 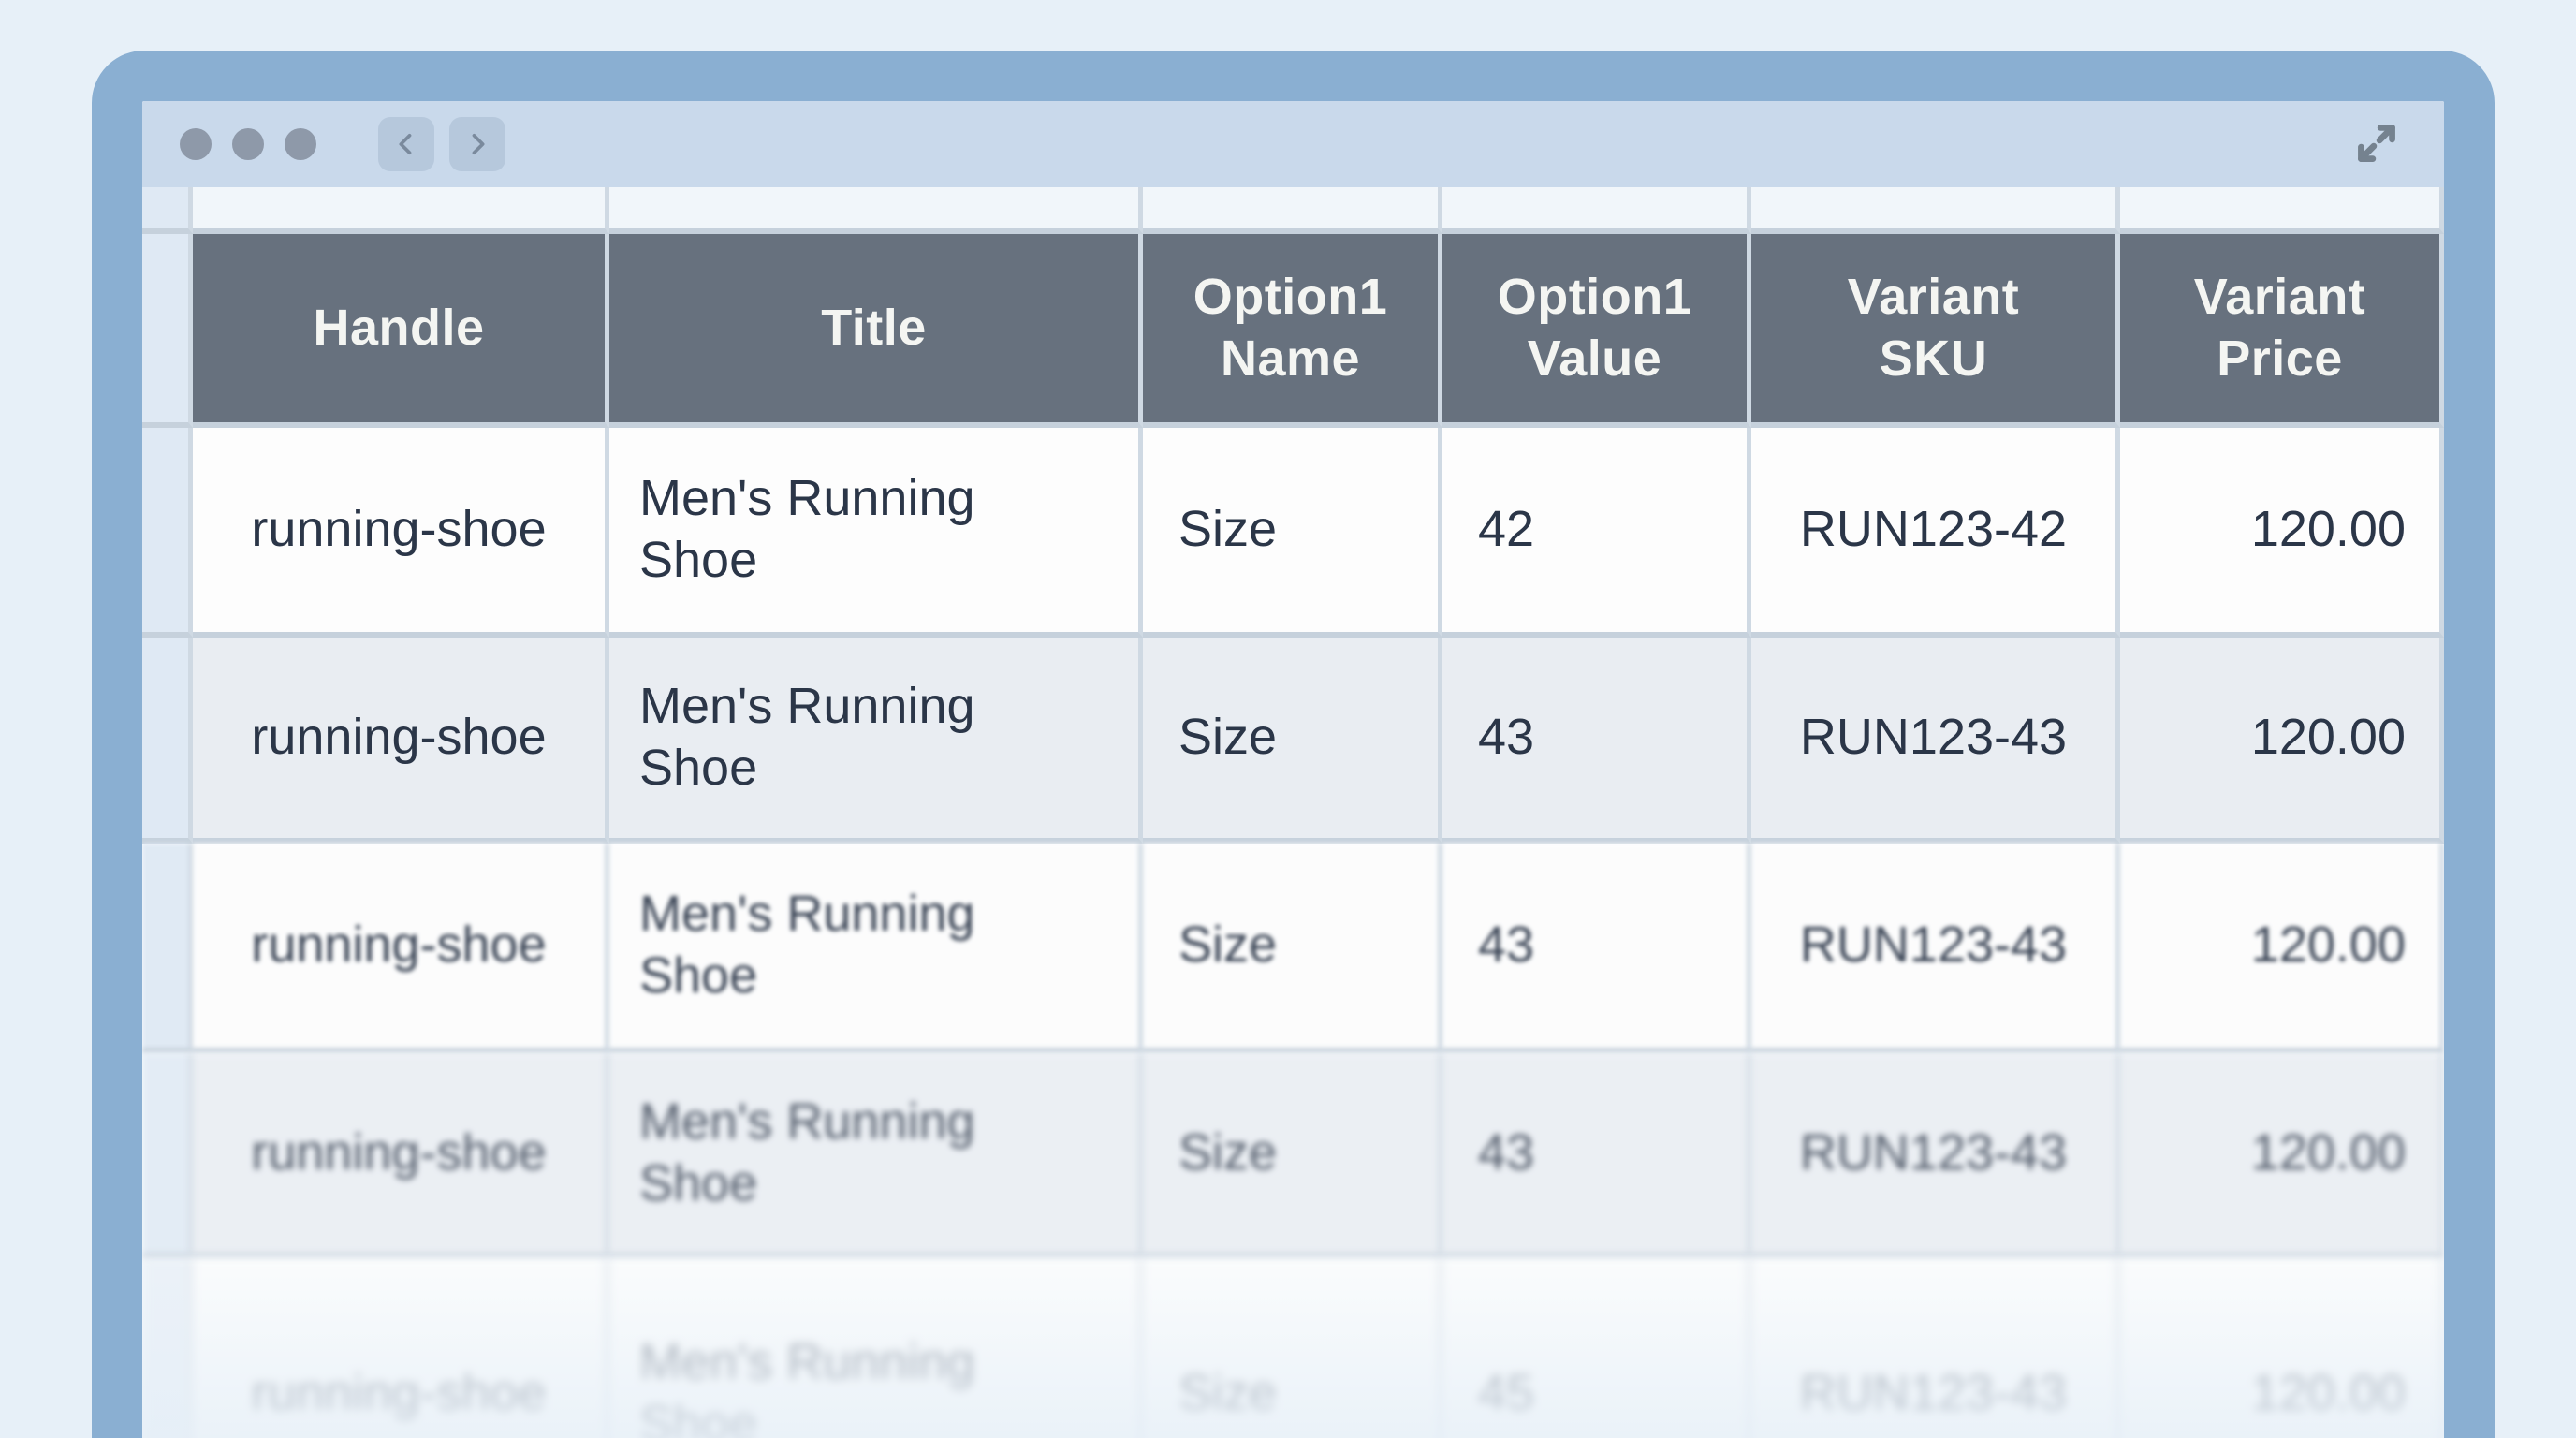 I want to click on expand-diagonal-arrows-icon, so click(x=2376, y=144).